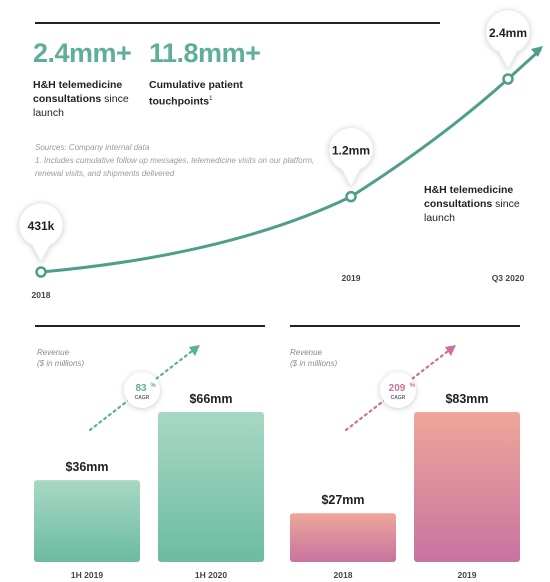 The height and width of the screenshot is (582, 550). What do you see at coordinates (86, 467) in the screenshot?
I see `left-bar-label-1: $36mm` at bounding box center [86, 467].